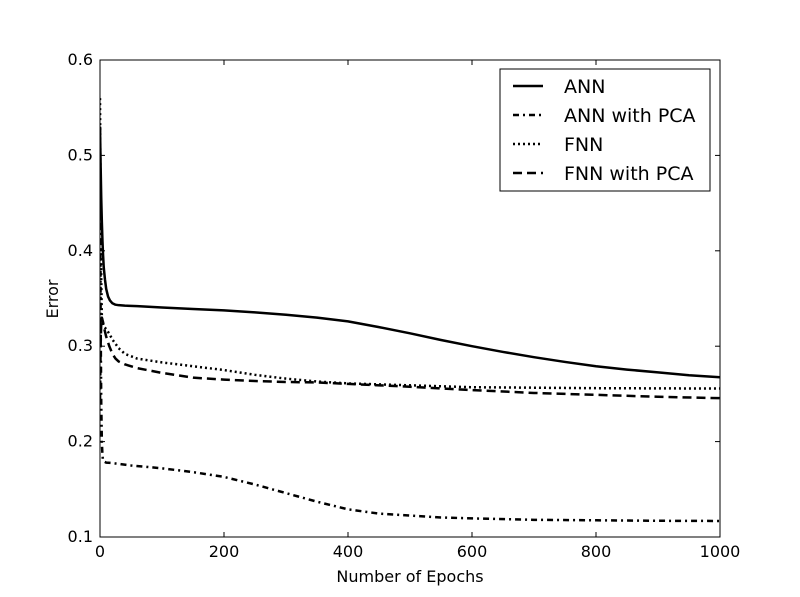 The image size is (800, 597). What do you see at coordinates (80, 250) in the screenshot?
I see `y-tick-label: 0.4` at bounding box center [80, 250].